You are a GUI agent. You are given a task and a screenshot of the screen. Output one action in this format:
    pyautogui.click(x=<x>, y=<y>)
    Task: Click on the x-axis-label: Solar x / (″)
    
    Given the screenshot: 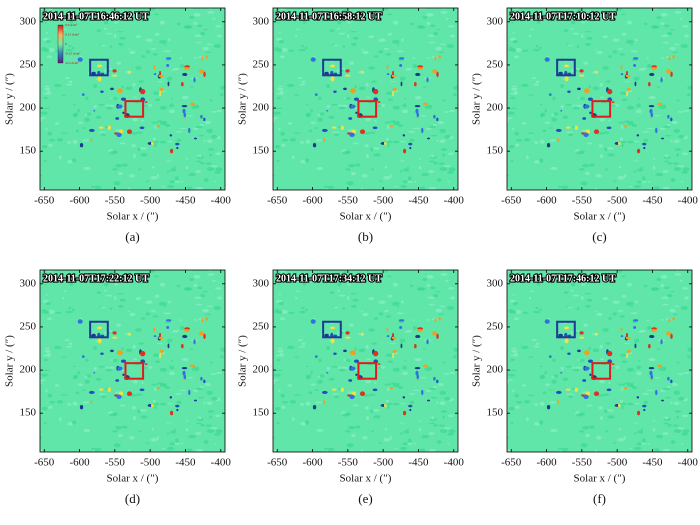 What is the action you would take?
    pyautogui.click(x=600, y=479)
    